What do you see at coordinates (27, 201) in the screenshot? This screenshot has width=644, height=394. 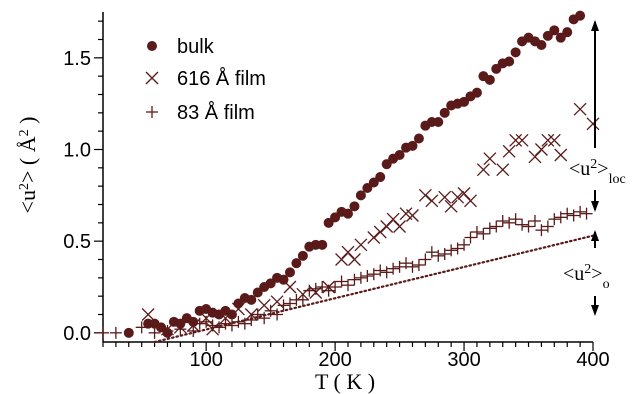 I see `y-title-open: <u` at bounding box center [27, 201].